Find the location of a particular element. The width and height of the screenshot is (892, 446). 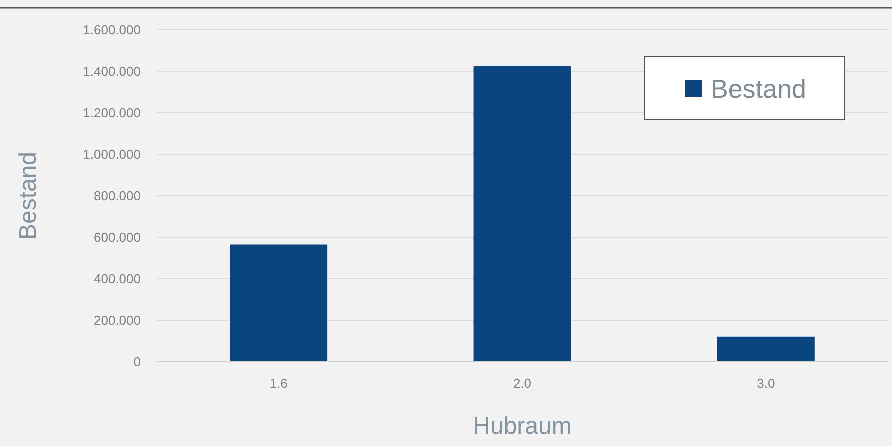

legend-label: Bestand is located at coordinates (758, 89).